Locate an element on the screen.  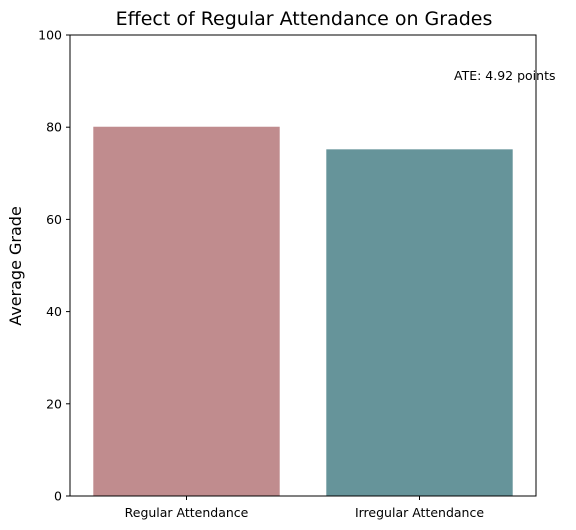
y-tick-label: 0 is located at coordinates (58, 496).